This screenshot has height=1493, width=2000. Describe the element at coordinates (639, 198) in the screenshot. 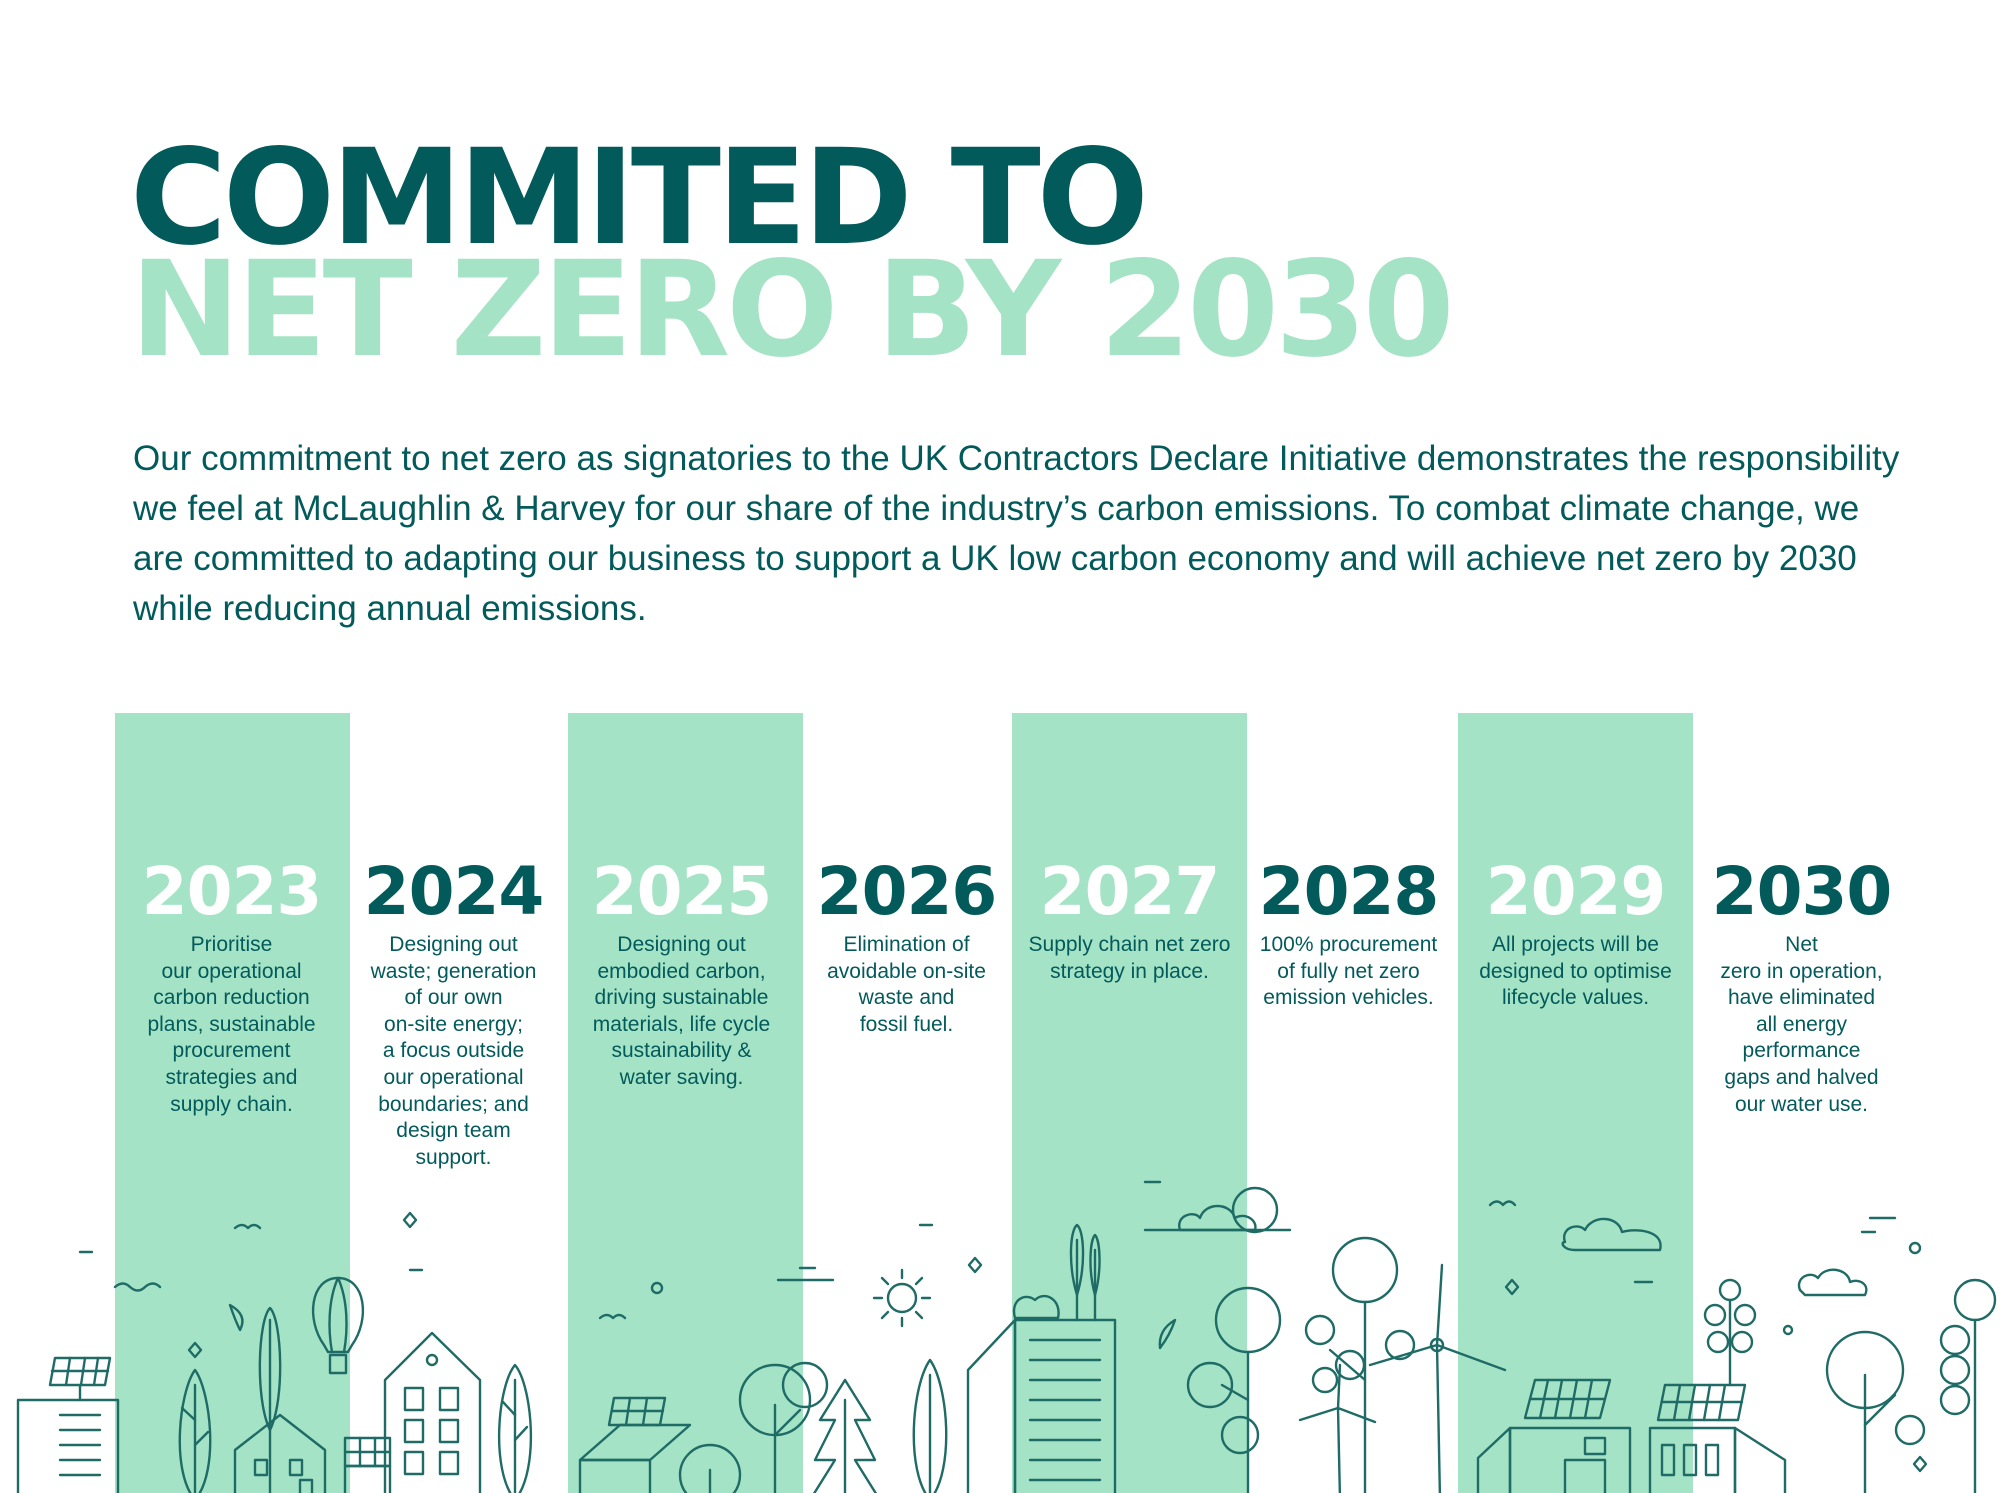

I see `title-line-1: COMMITED TO` at that location.